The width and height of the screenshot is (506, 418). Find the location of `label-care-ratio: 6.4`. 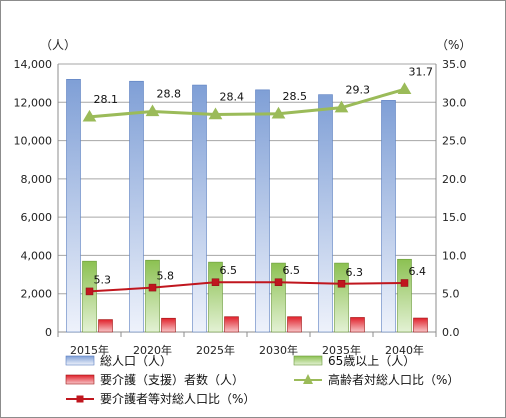

label-care-ratio: 6.4 is located at coordinates (418, 271).